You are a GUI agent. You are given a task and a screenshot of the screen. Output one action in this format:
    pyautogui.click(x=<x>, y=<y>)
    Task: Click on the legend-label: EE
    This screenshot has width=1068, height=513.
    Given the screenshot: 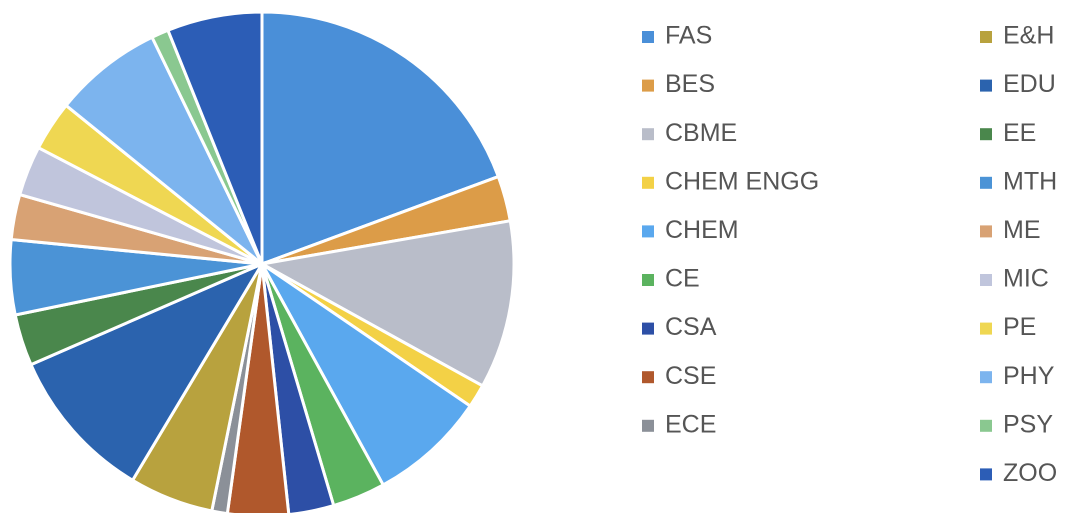 What is the action you would take?
    pyautogui.click(x=1019, y=133)
    